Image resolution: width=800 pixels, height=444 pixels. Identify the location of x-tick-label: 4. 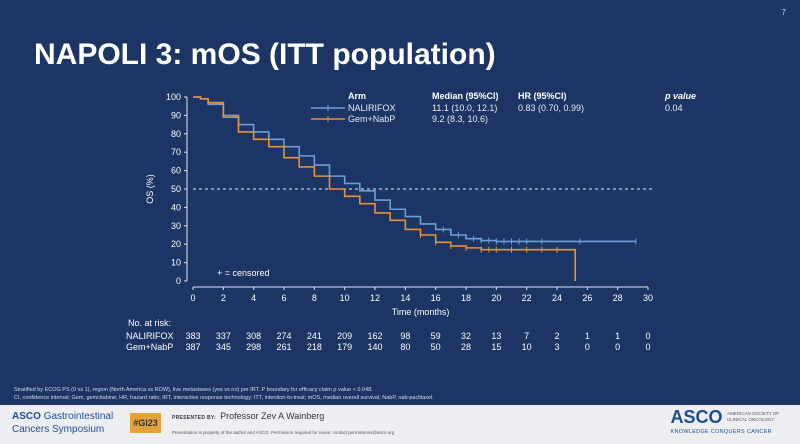
(253, 298).